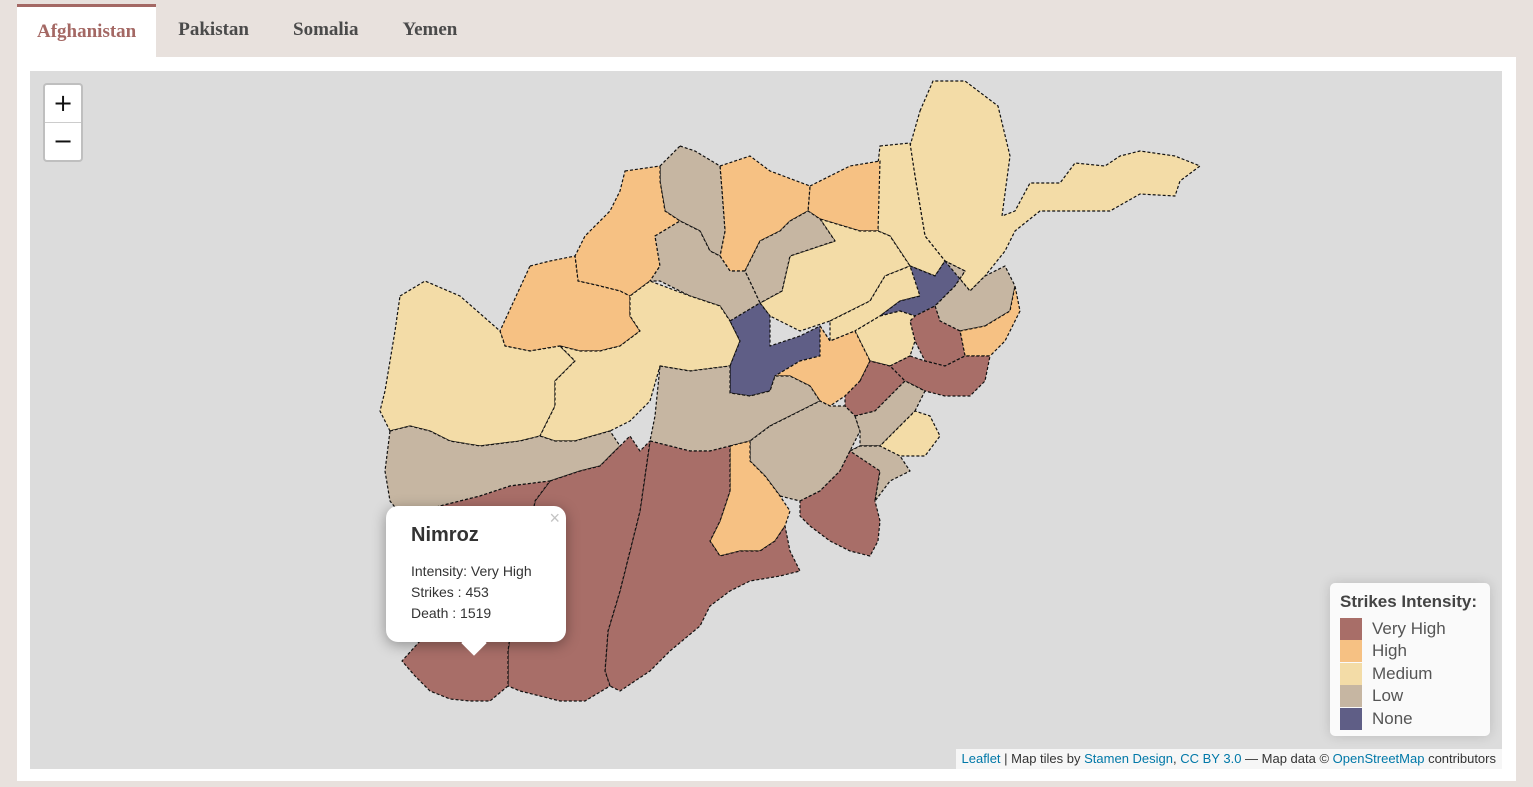 Image resolution: width=1533 pixels, height=787 pixels. I want to click on province-panjshir, so click(922, 288).